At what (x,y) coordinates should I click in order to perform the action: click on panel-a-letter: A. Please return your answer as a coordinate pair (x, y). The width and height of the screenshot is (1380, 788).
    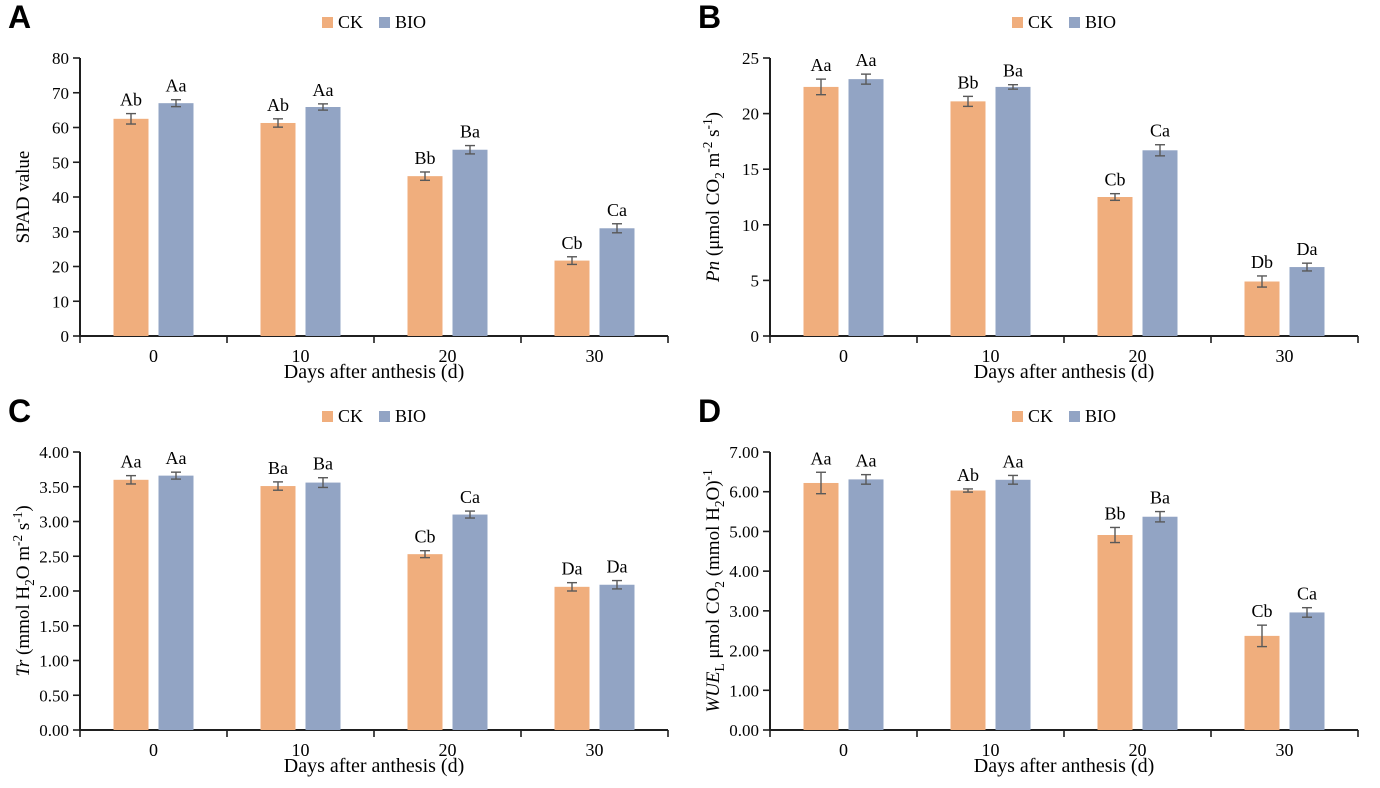
    Looking at the image, I should click on (20, 17).